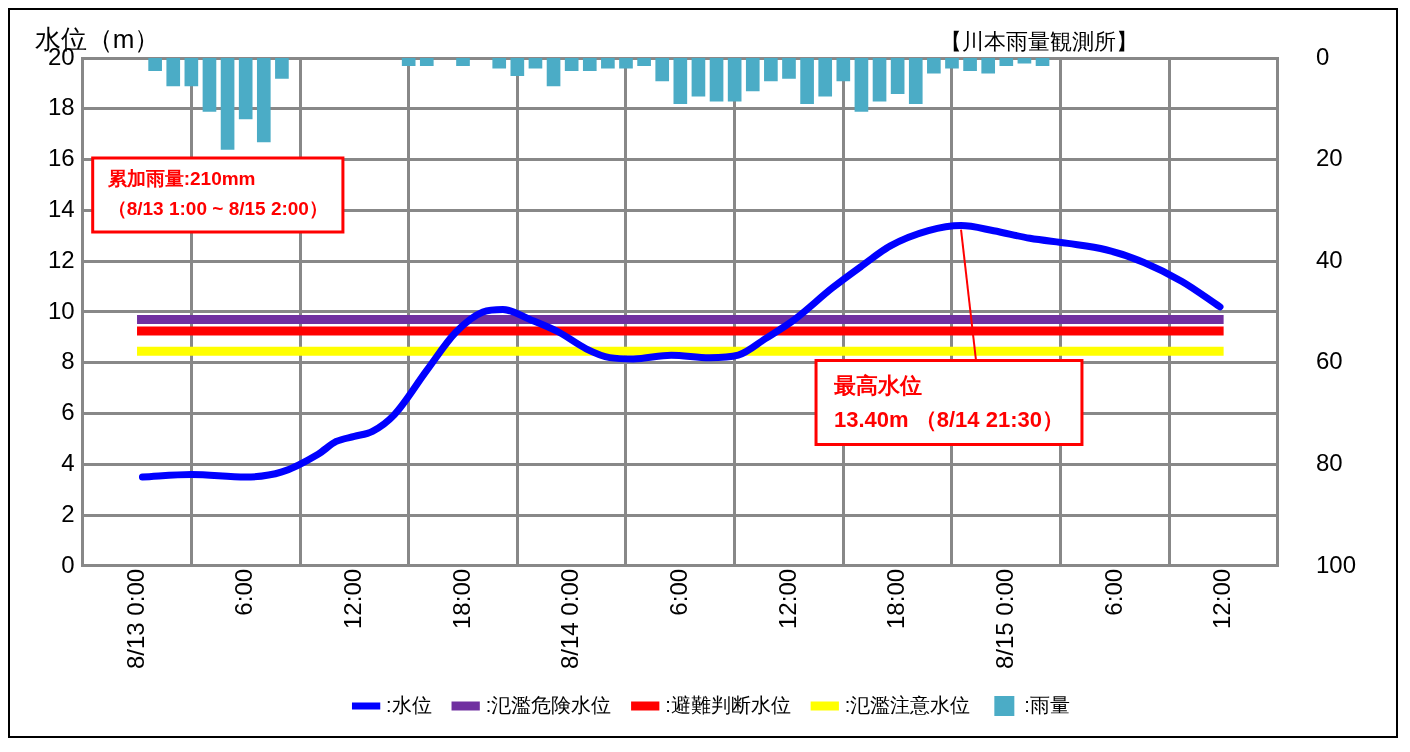  I want to click on legend-label: :雨量, so click(1047, 704).